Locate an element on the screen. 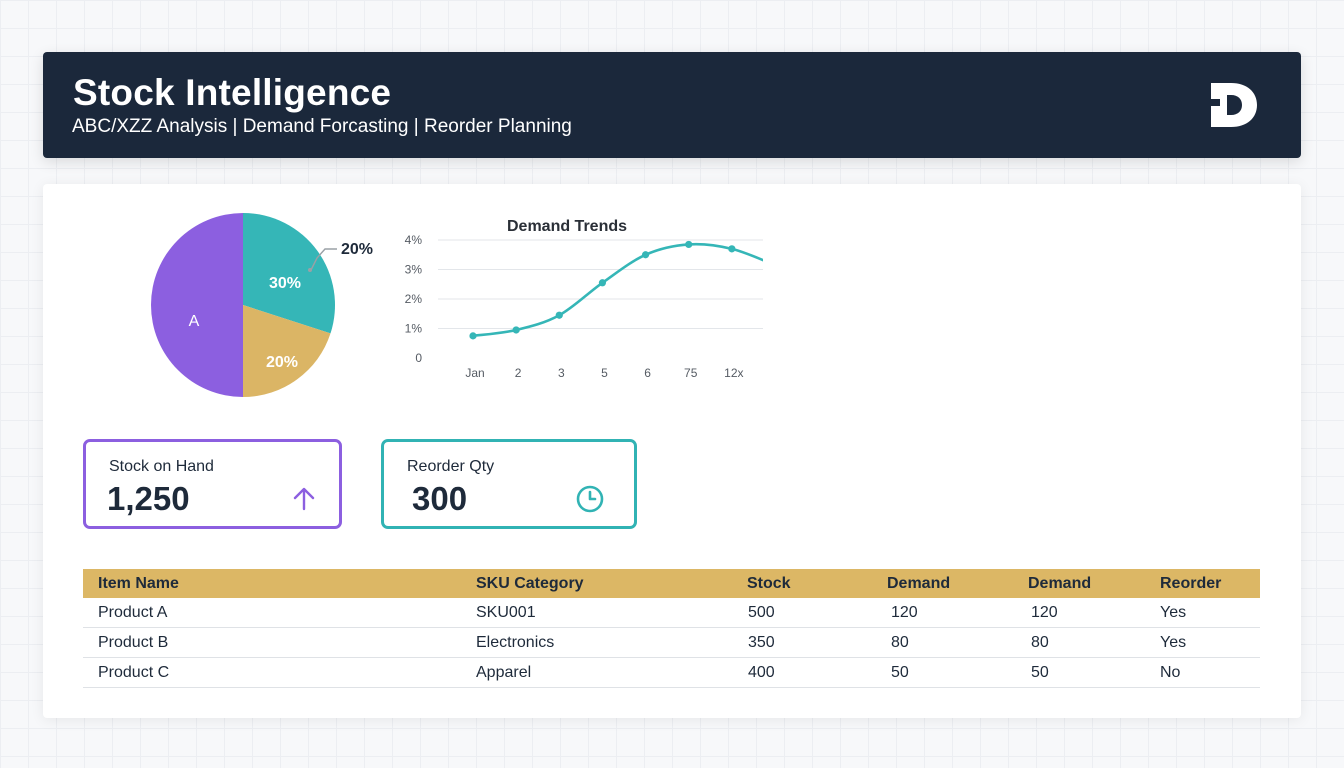  x-tick-label: 6 is located at coordinates (647, 373).